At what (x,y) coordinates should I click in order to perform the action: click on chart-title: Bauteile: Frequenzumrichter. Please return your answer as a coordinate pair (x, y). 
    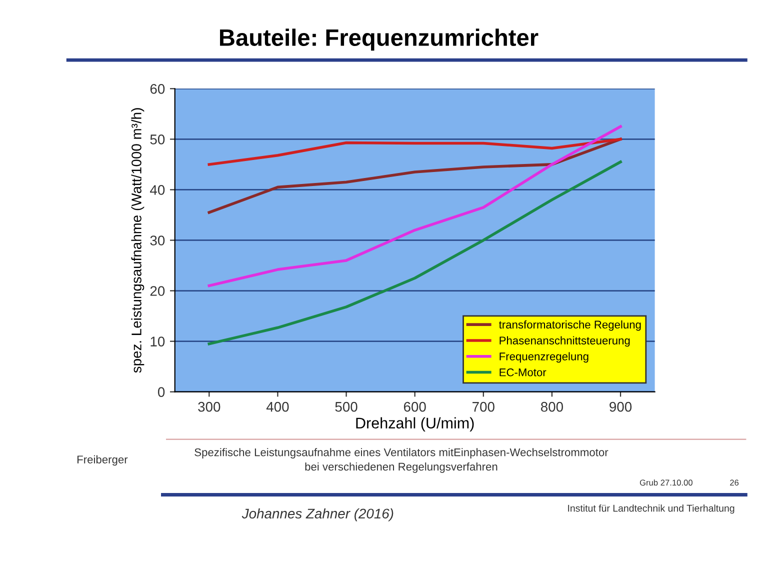
    Looking at the image, I should click on (379, 39).